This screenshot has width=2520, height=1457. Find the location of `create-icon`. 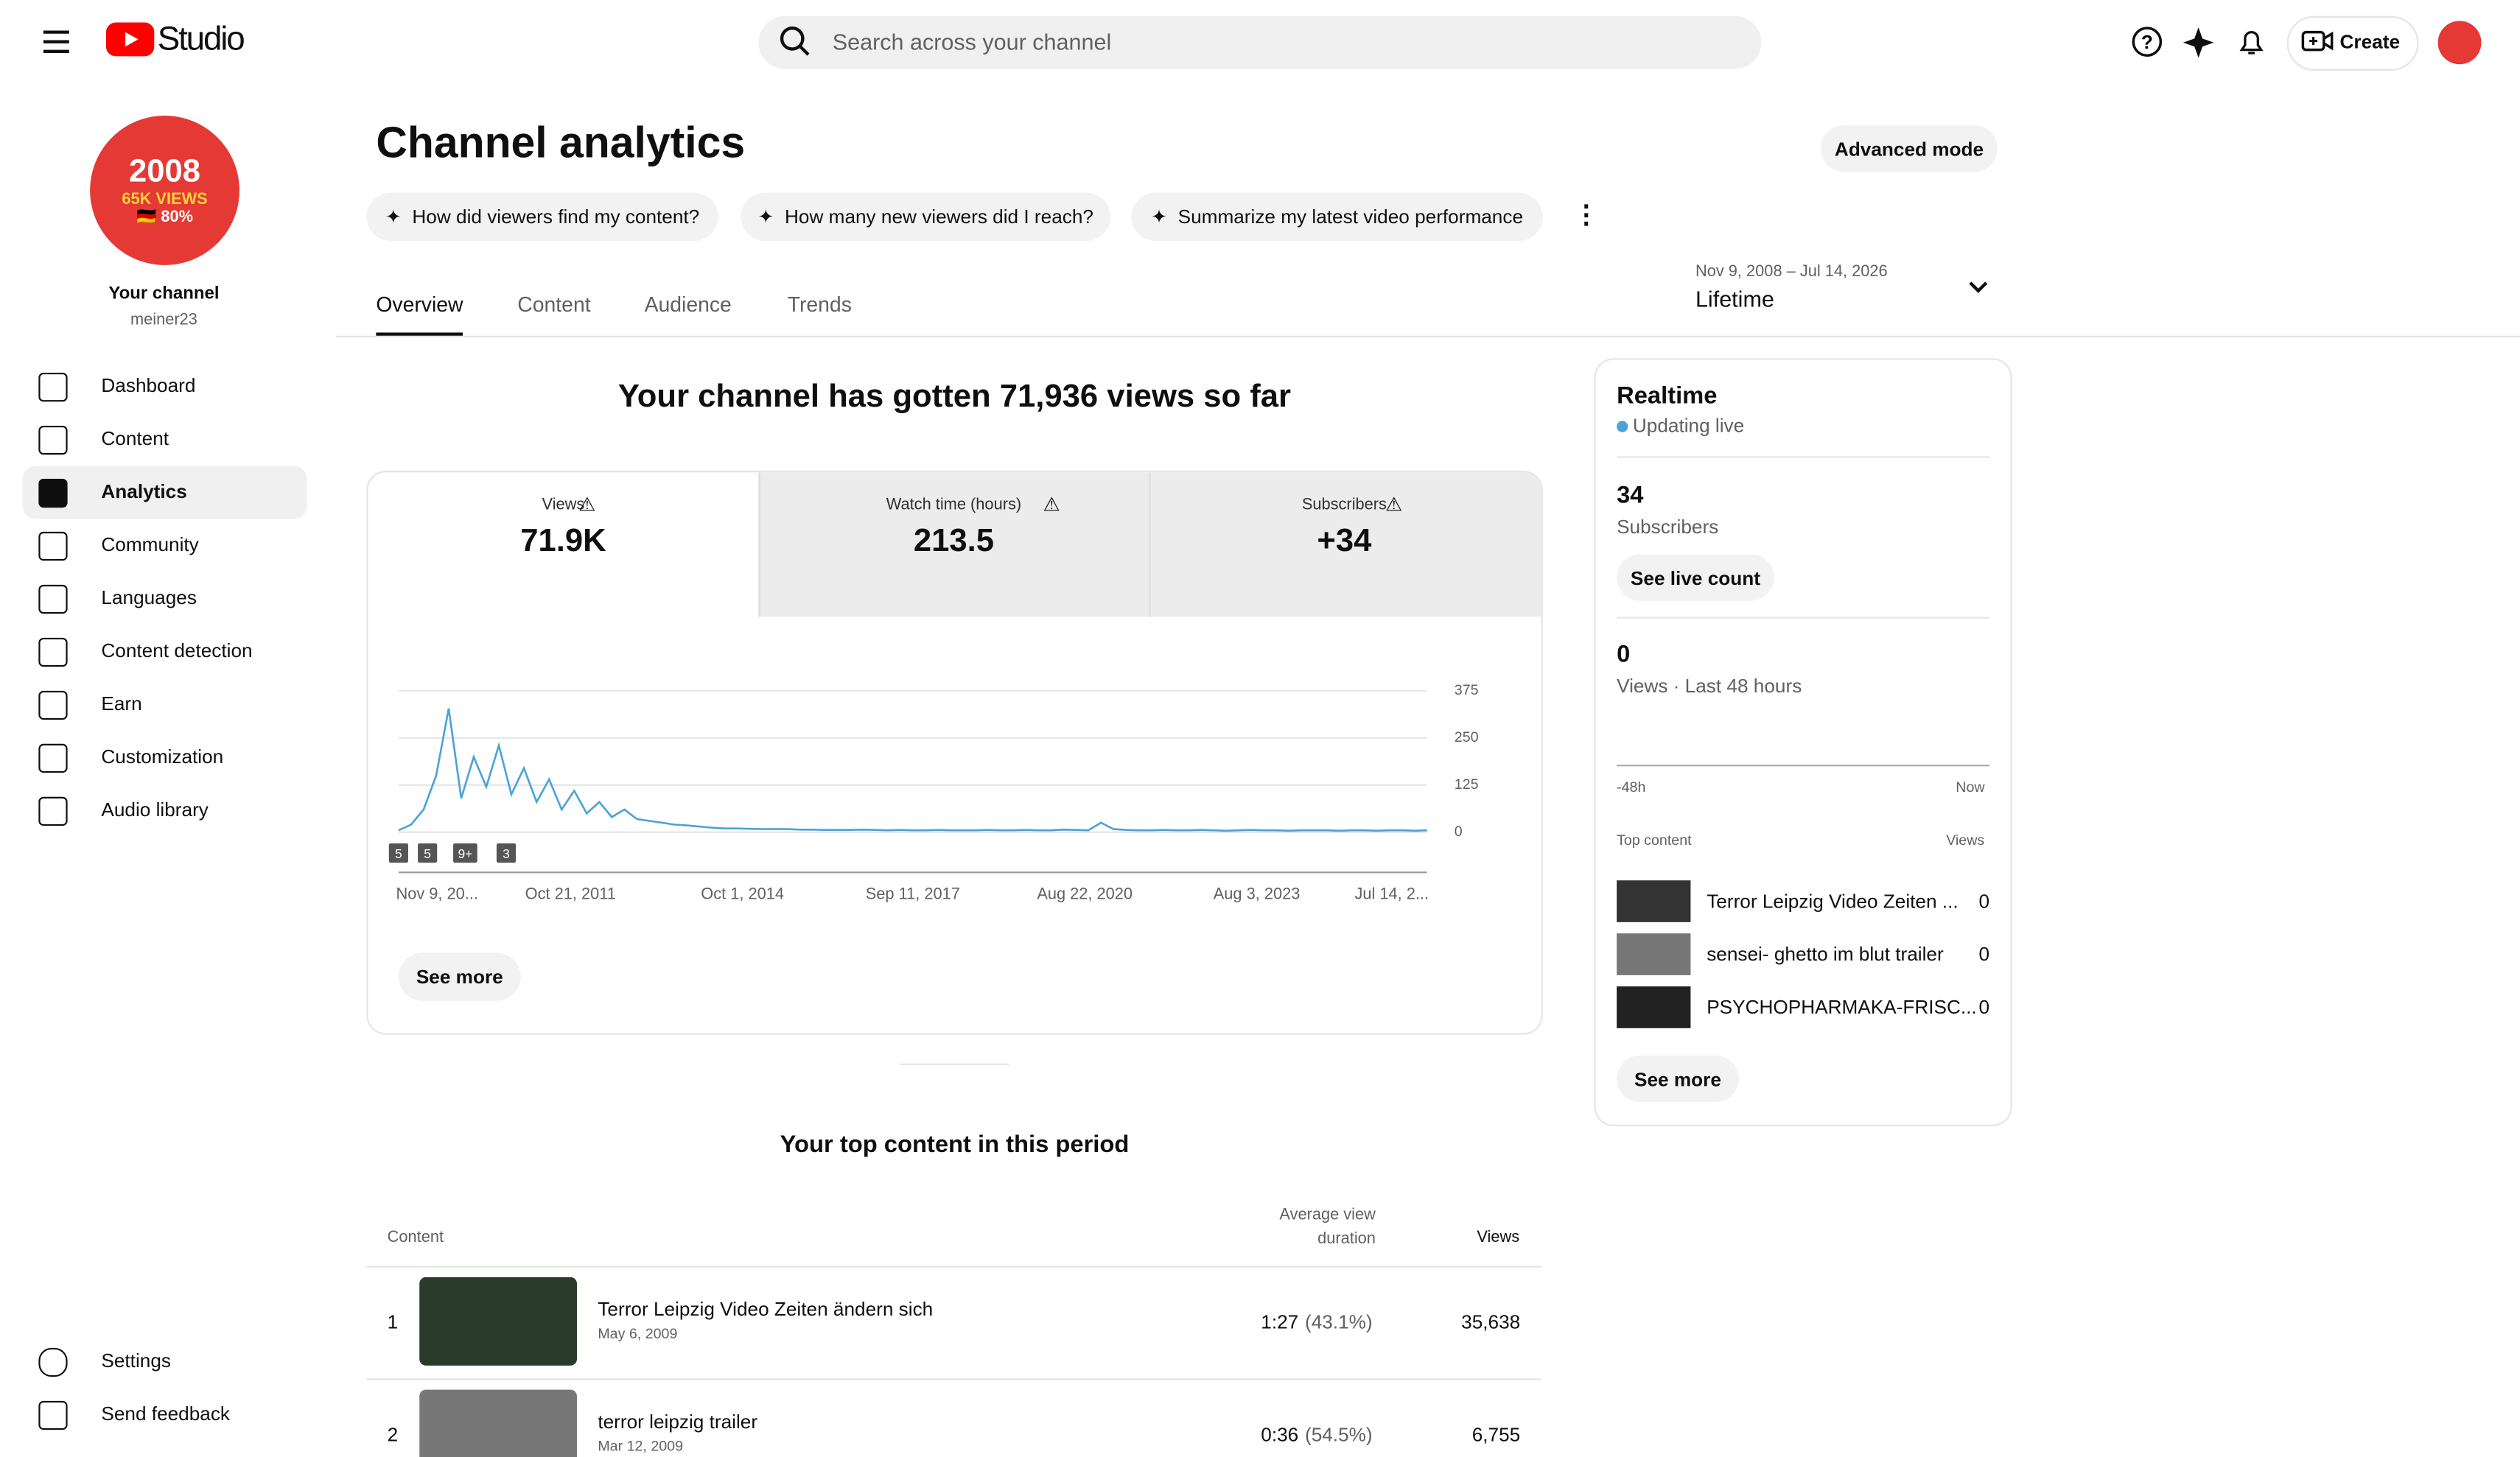

create-icon is located at coordinates (2317, 41).